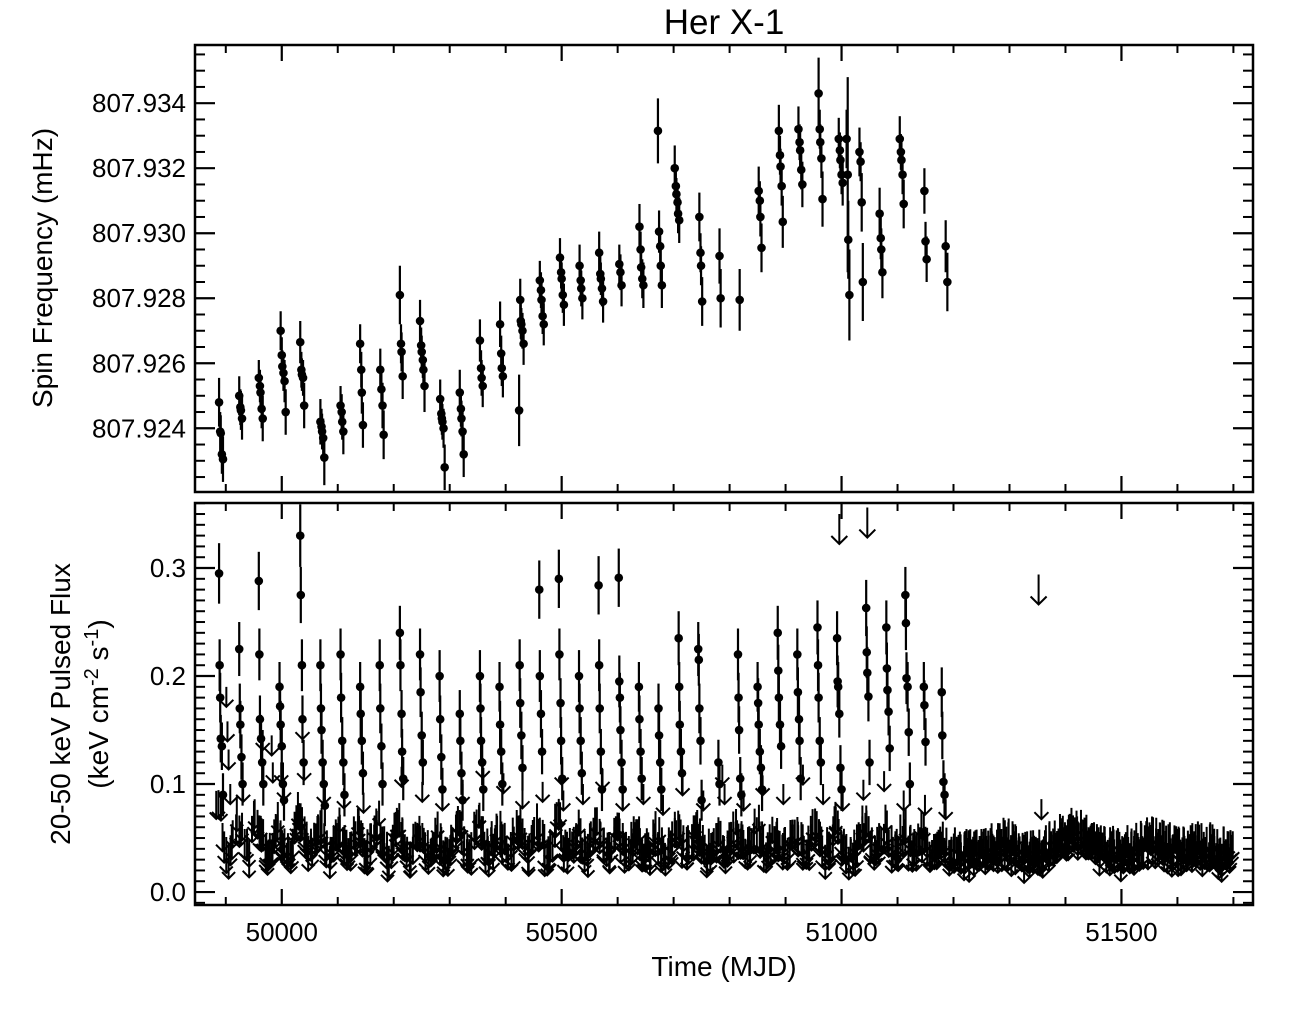  Describe the element at coordinates (168, 568) in the screenshot. I see `bottom-y-tick-label: 0.3` at that location.